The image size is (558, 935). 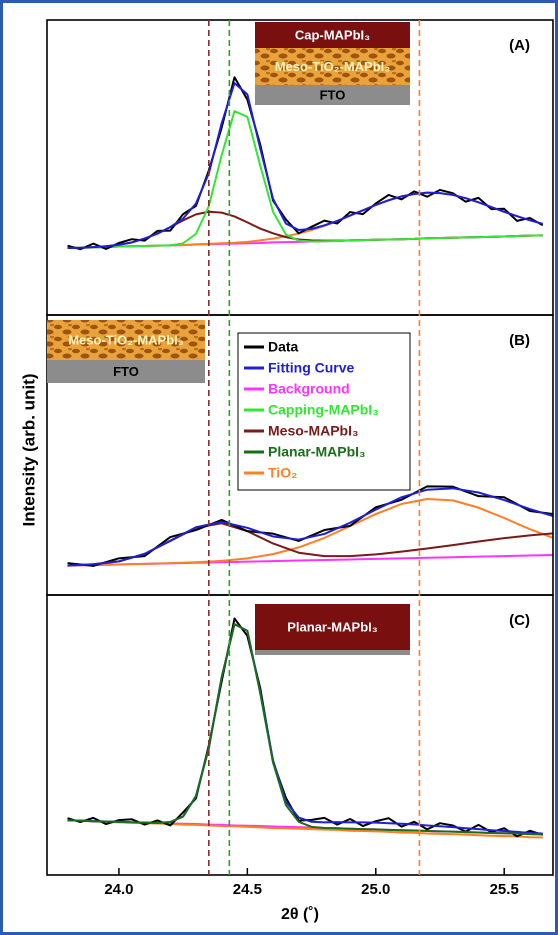 I want to click on y-axis-label: Intensity (arb. unit), so click(x=28, y=450).